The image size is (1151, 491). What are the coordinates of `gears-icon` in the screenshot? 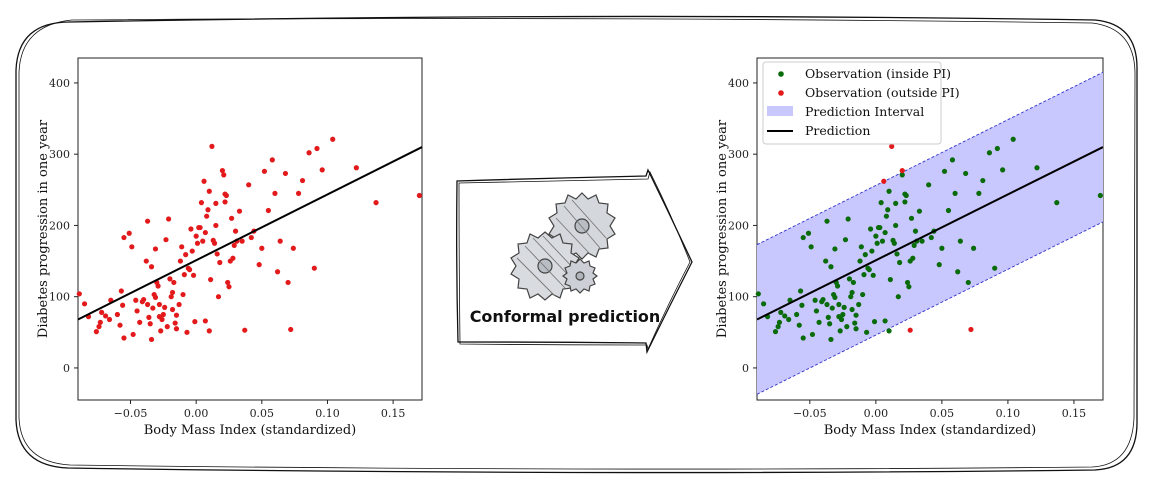 It's located at (563, 246).